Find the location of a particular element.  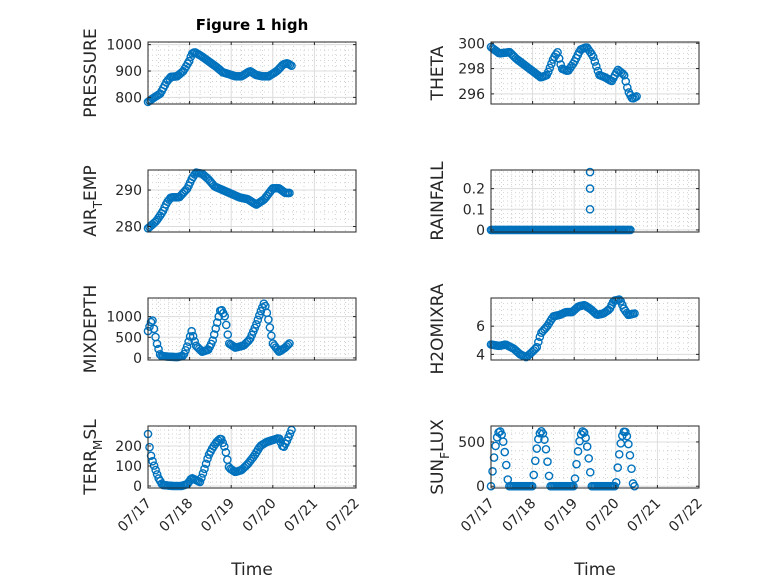

subplot-air-temp: 280 290 AIRTEMP is located at coordinates (219, 201).